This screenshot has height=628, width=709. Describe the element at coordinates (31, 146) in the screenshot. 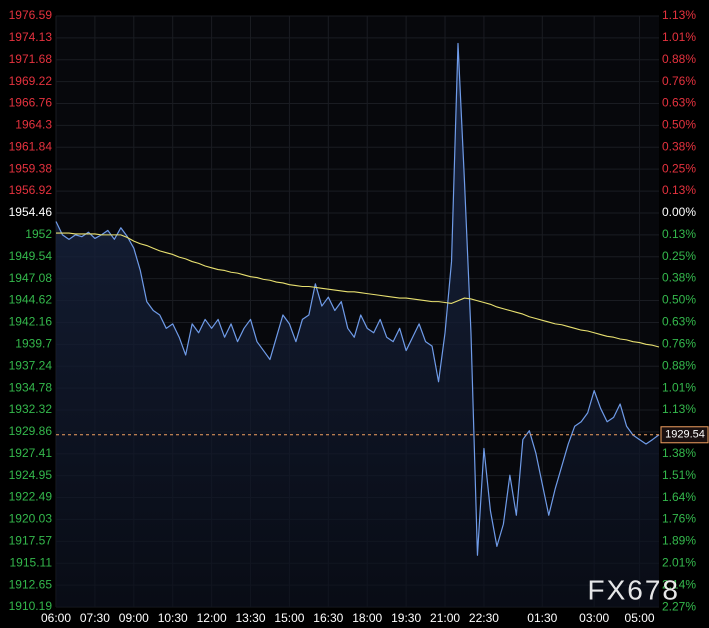

I see `y-tick-label: 1961.84` at that location.